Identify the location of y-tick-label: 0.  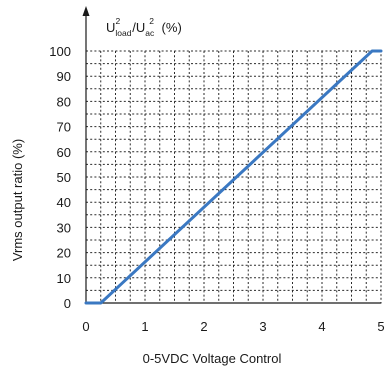
(67, 303).